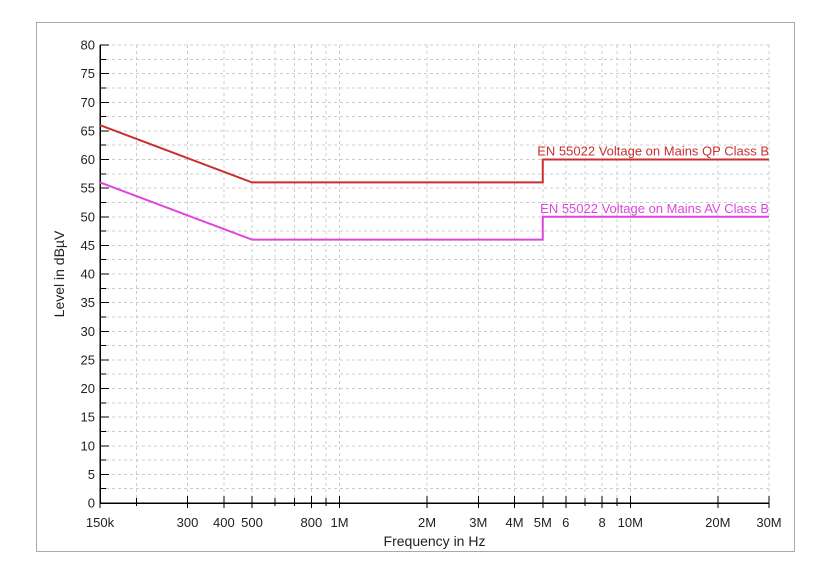  What do you see at coordinates (88, 274) in the screenshot?
I see `y-tick-label: 40` at bounding box center [88, 274].